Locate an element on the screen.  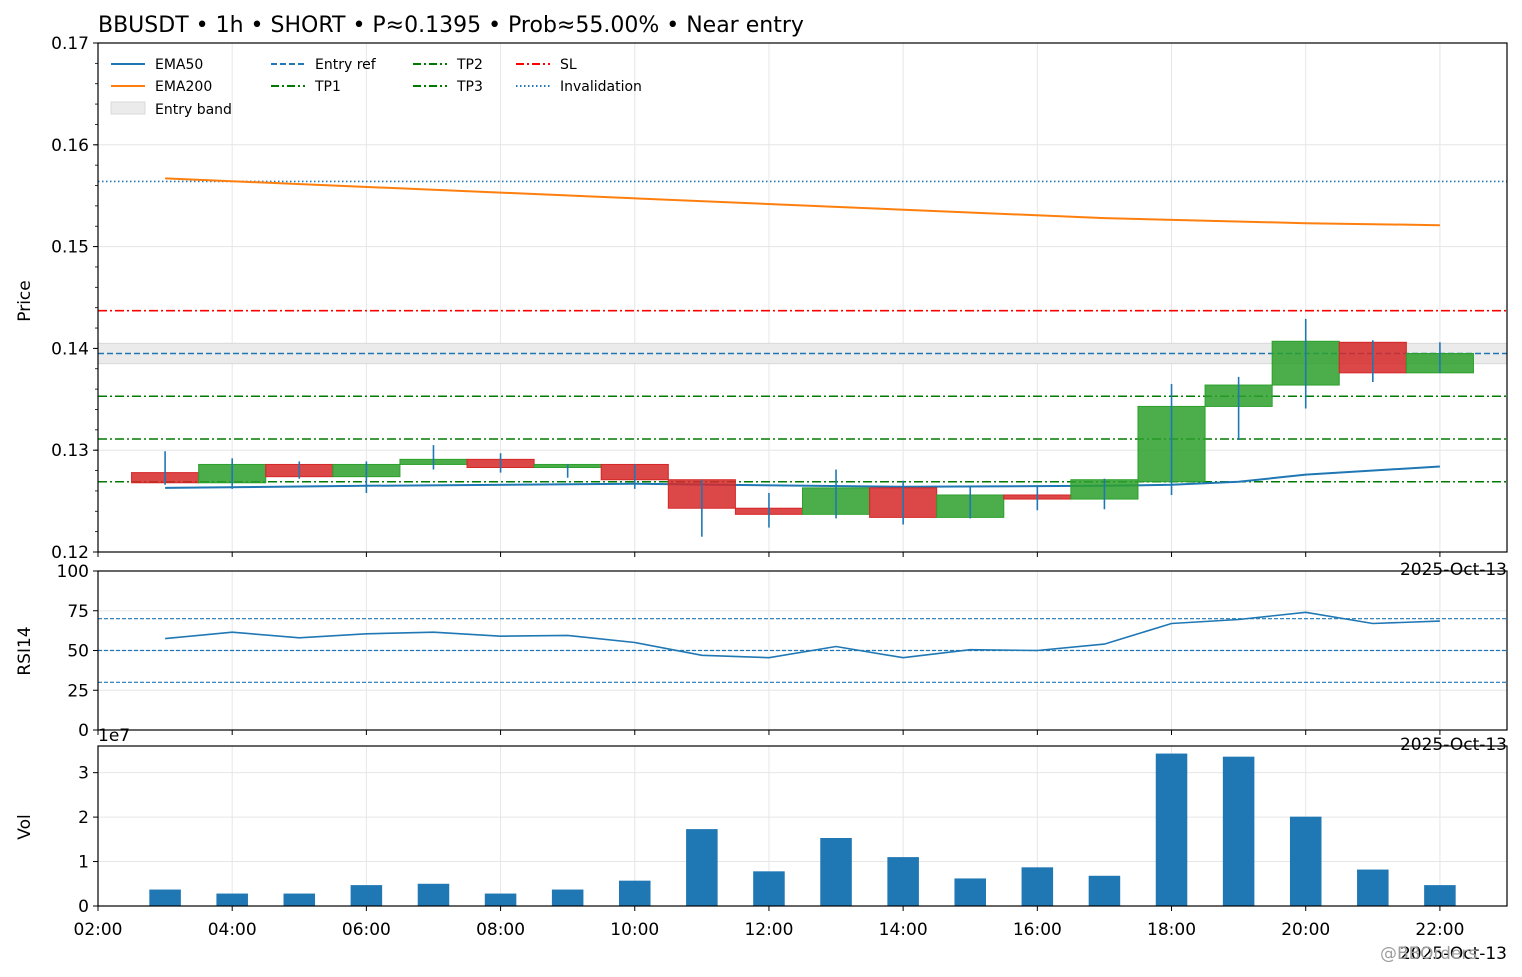
x-tick-label: 12:00 is located at coordinates (768, 930).